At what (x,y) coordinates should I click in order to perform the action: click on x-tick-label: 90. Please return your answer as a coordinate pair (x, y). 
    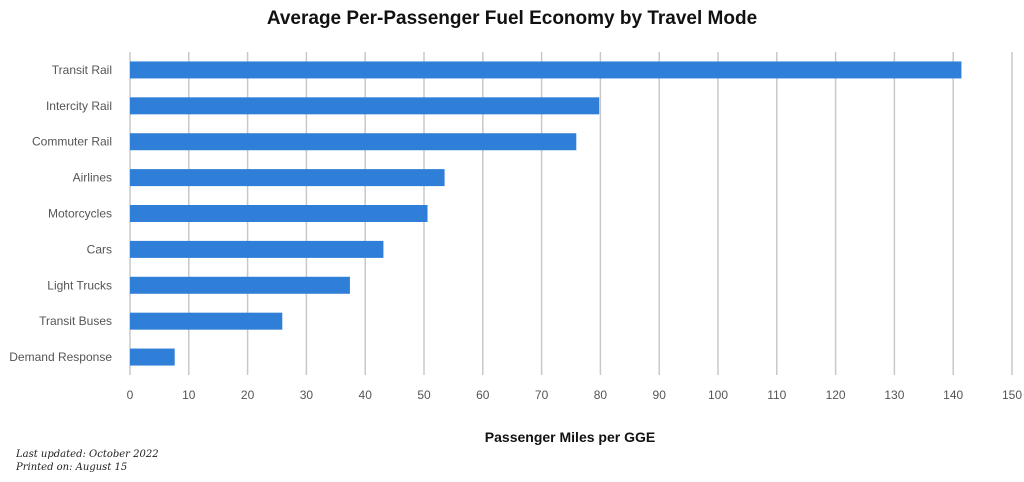
    Looking at the image, I should click on (660, 395).